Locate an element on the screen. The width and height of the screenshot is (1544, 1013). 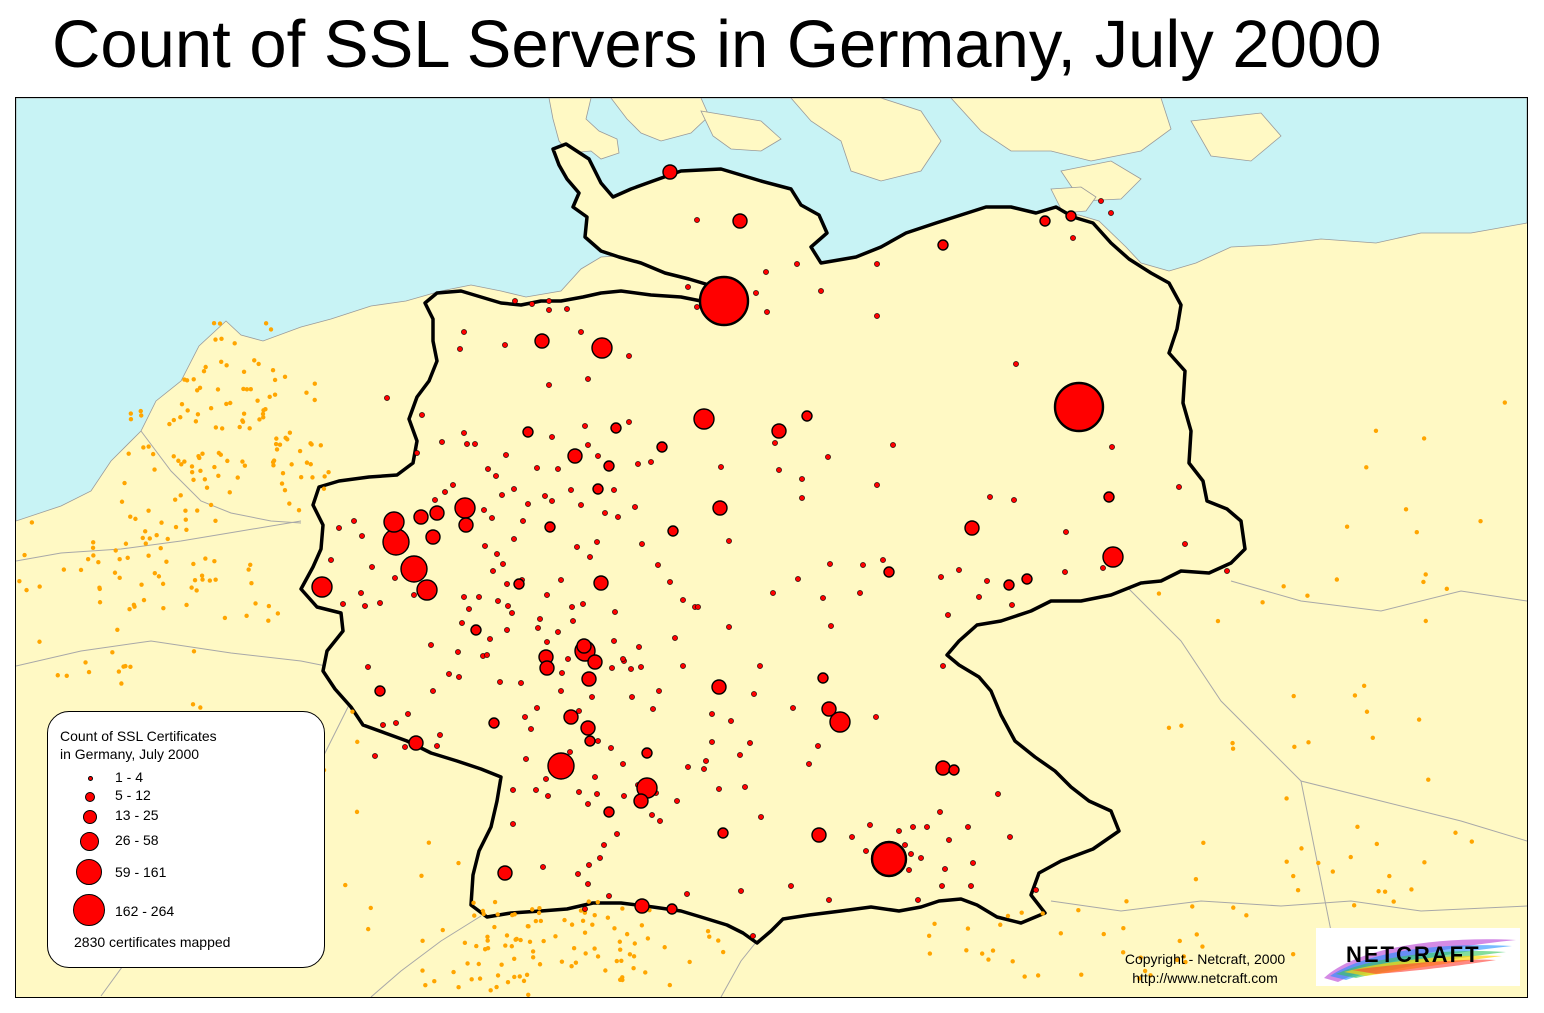
legend-row: 1 - 4 is located at coordinates (188, 781).